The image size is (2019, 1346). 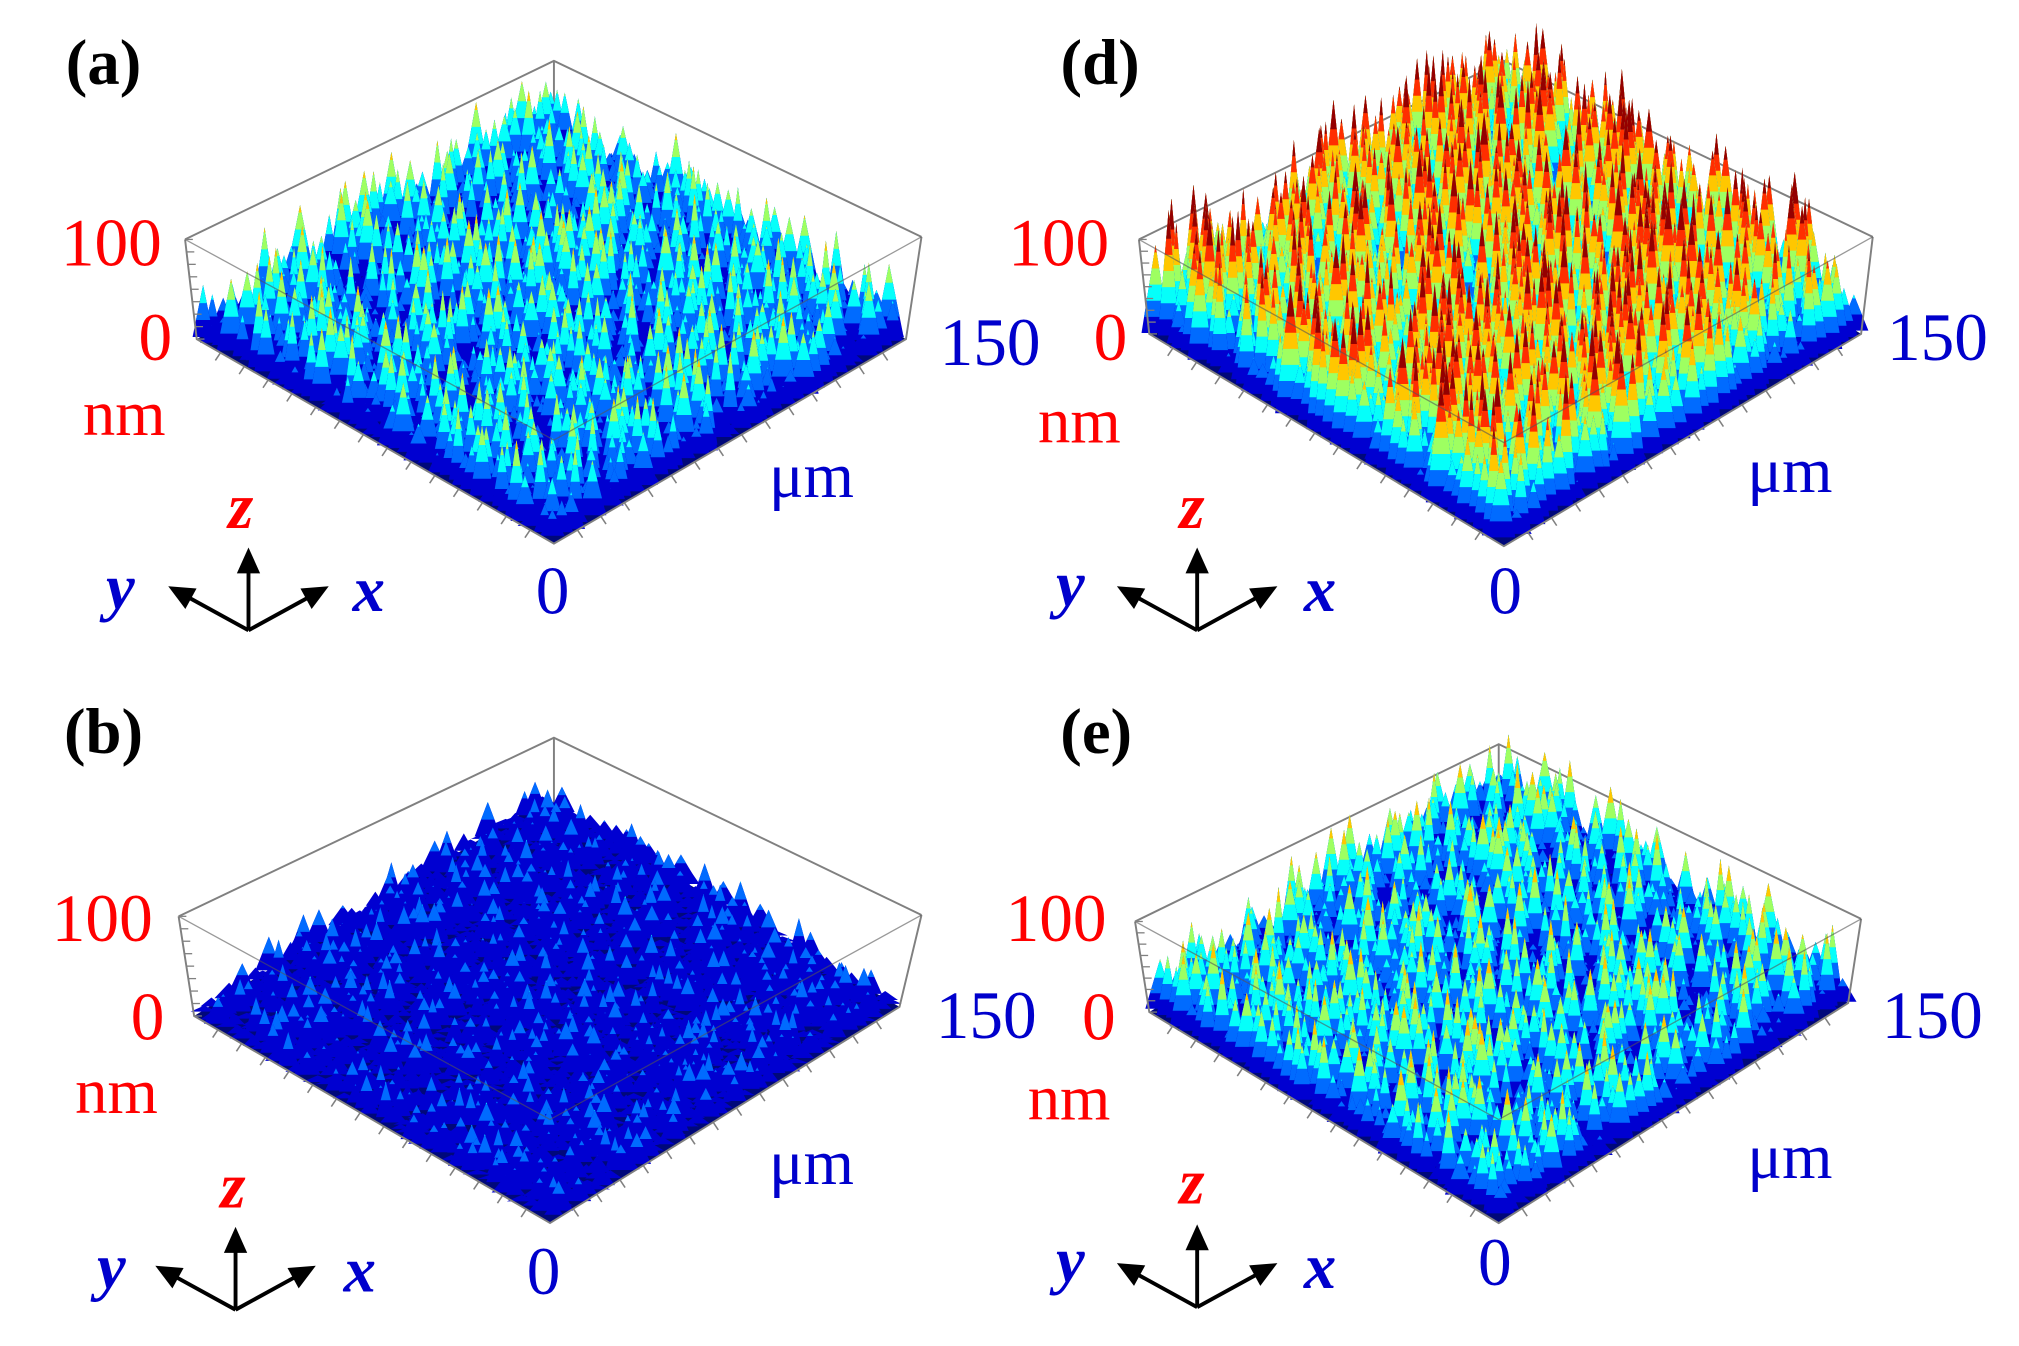 What do you see at coordinates (550, 1017) in the screenshot?
I see `frame-top-edges` at bounding box center [550, 1017].